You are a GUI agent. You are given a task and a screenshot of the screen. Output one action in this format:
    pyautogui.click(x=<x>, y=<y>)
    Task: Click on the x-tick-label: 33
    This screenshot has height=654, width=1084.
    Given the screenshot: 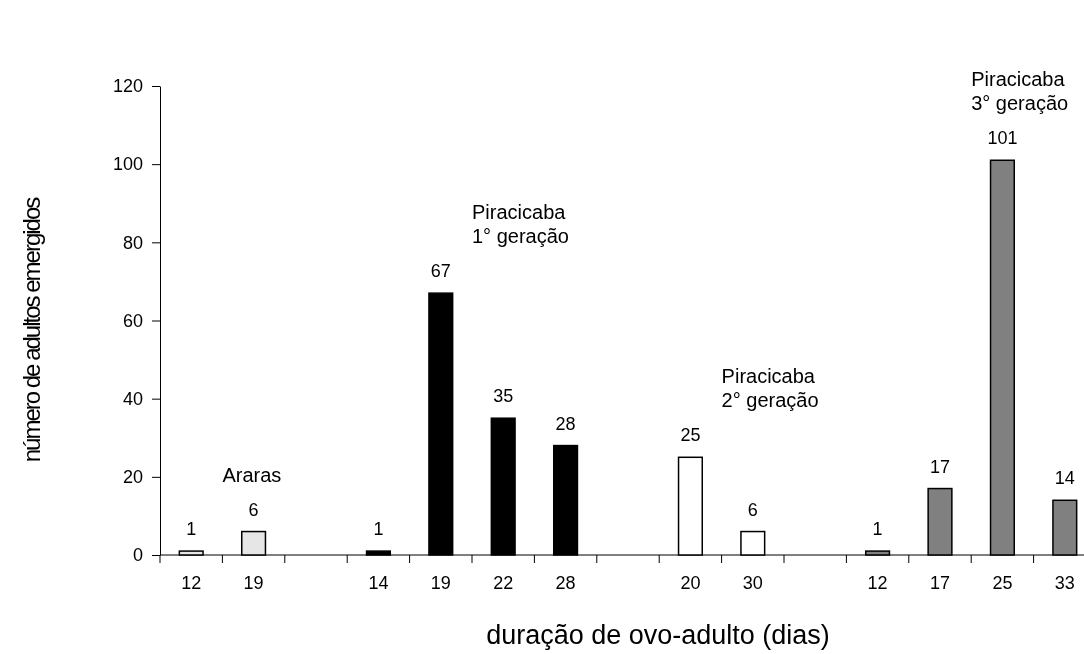 What is the action you would take?
    pyautogui.click(x=1064, y=583)
    